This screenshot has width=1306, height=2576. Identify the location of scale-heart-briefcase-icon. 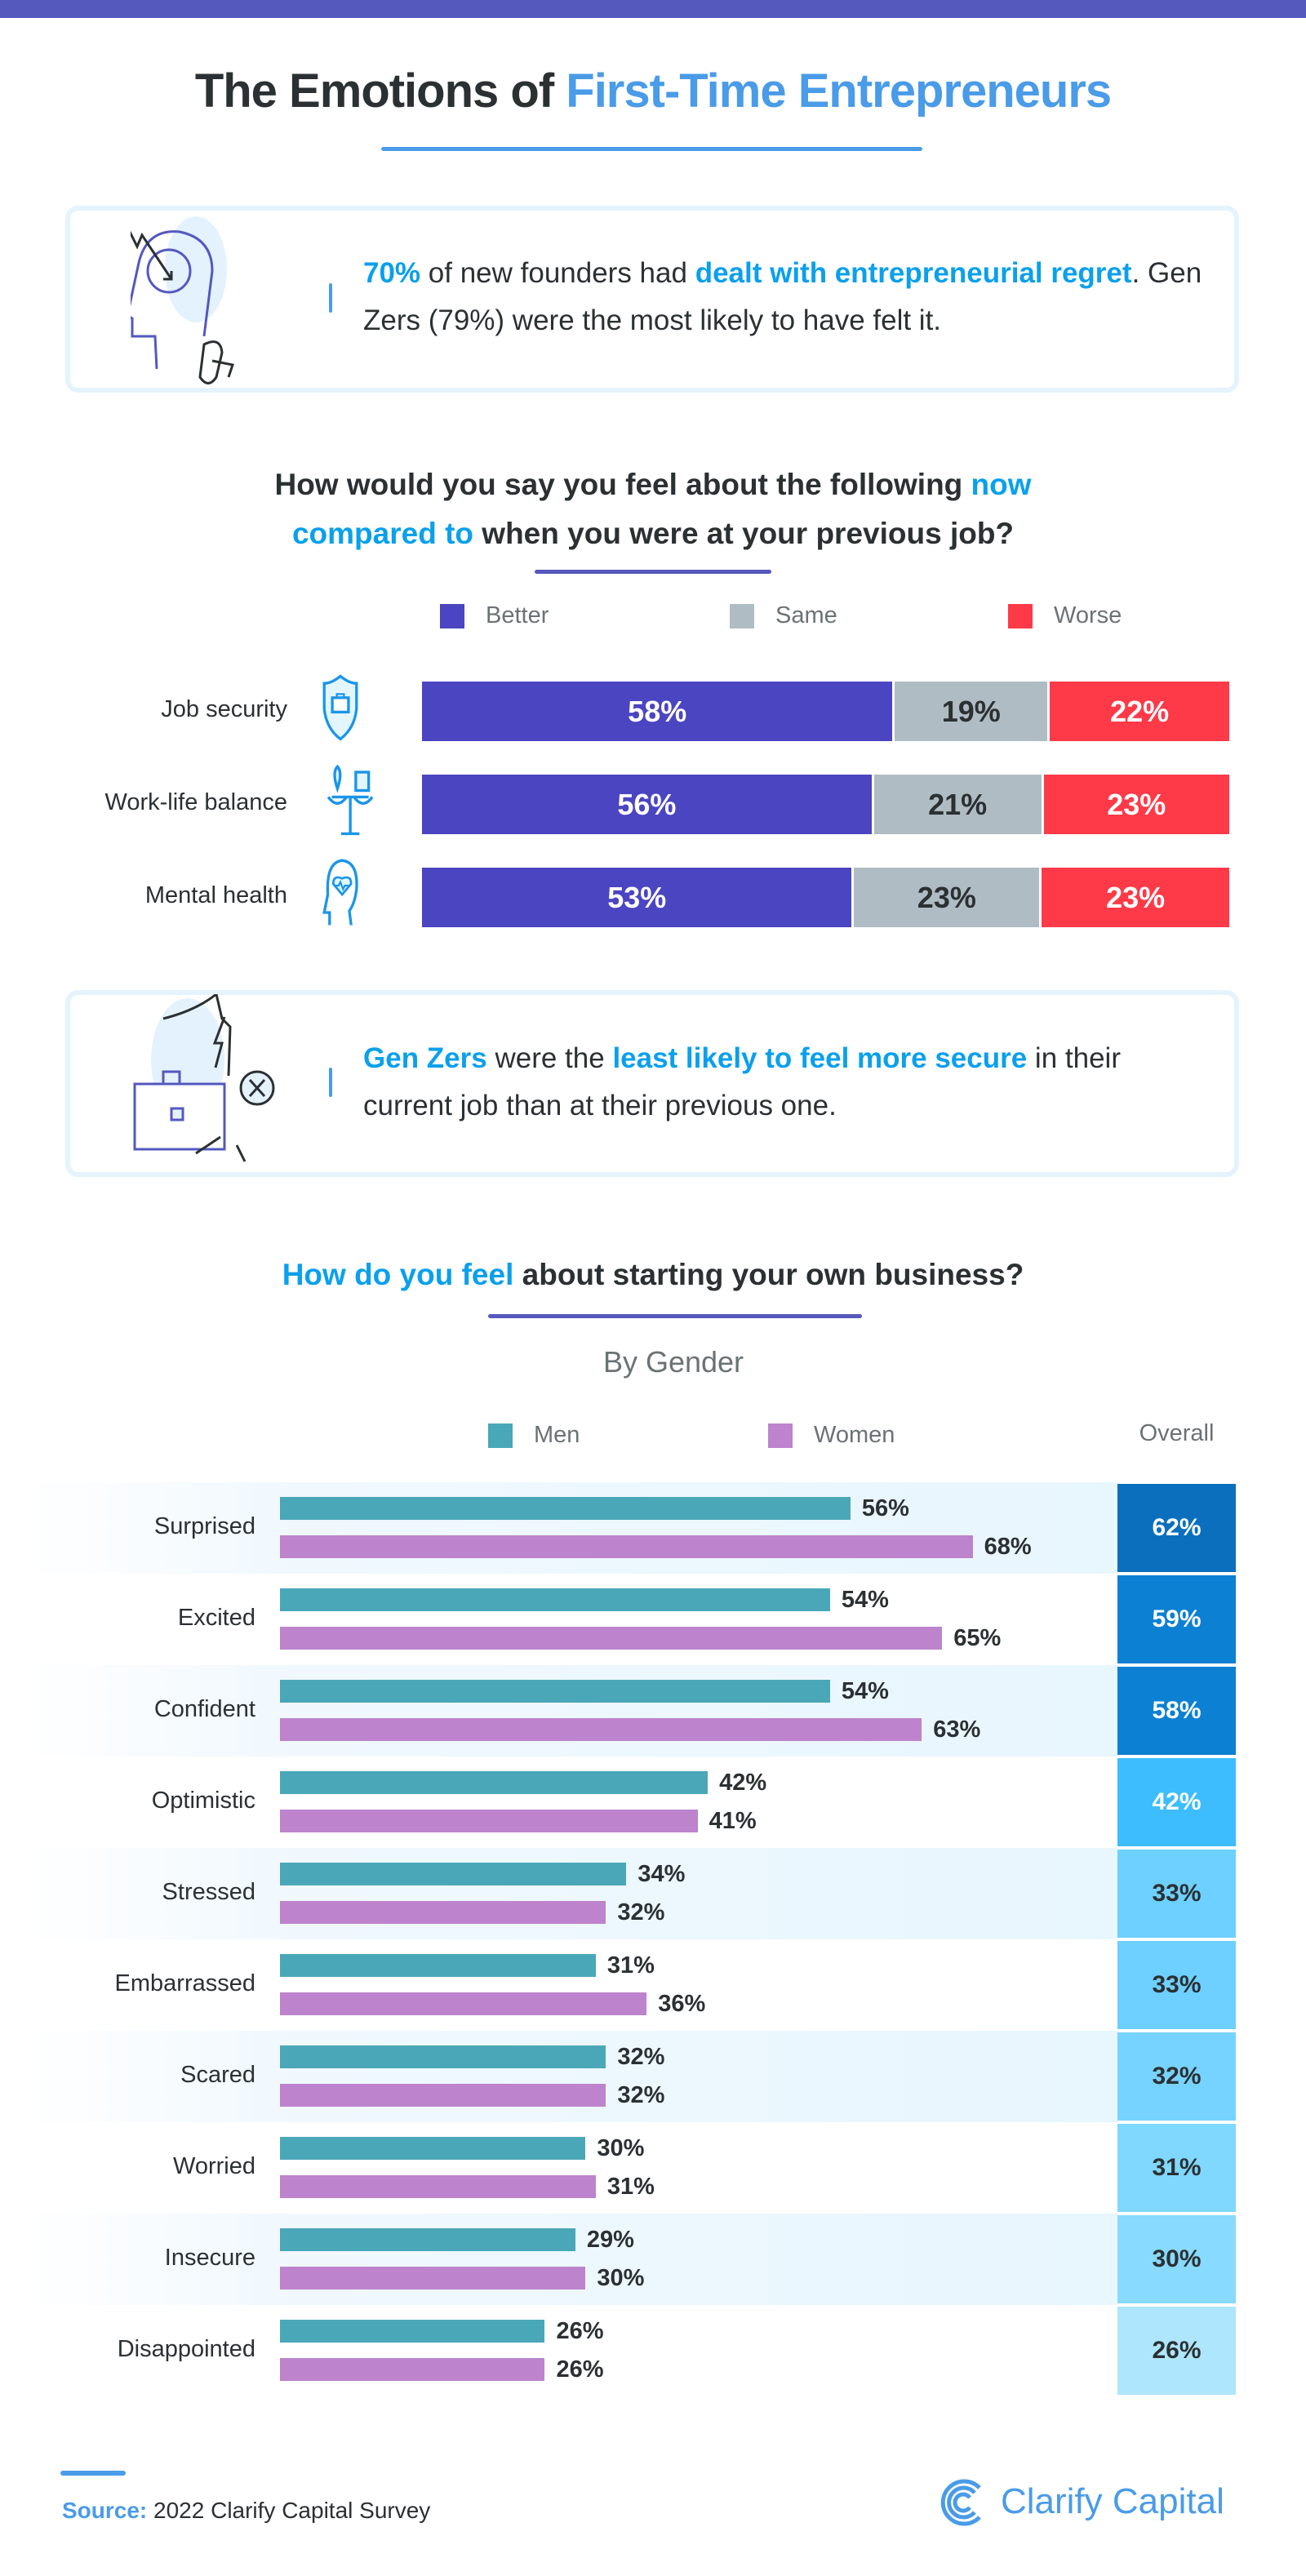
(350, 800).